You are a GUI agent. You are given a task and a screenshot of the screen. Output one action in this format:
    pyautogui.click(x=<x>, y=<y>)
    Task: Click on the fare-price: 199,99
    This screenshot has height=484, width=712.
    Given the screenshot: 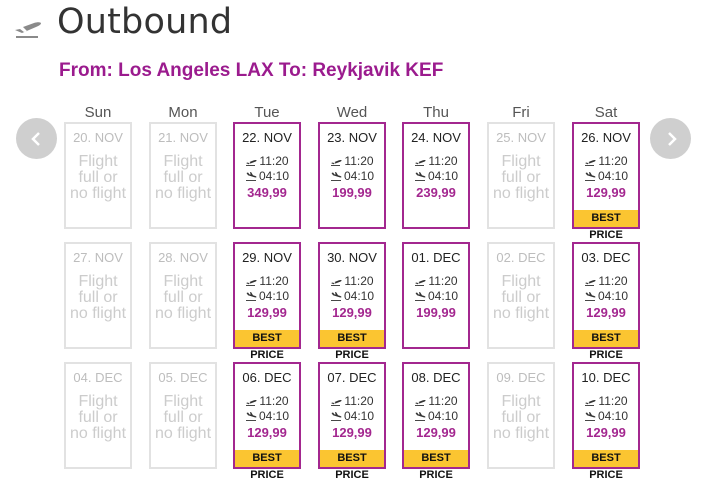 What is the action you would take?
    pyautogui.click(x=436, y=312)
    